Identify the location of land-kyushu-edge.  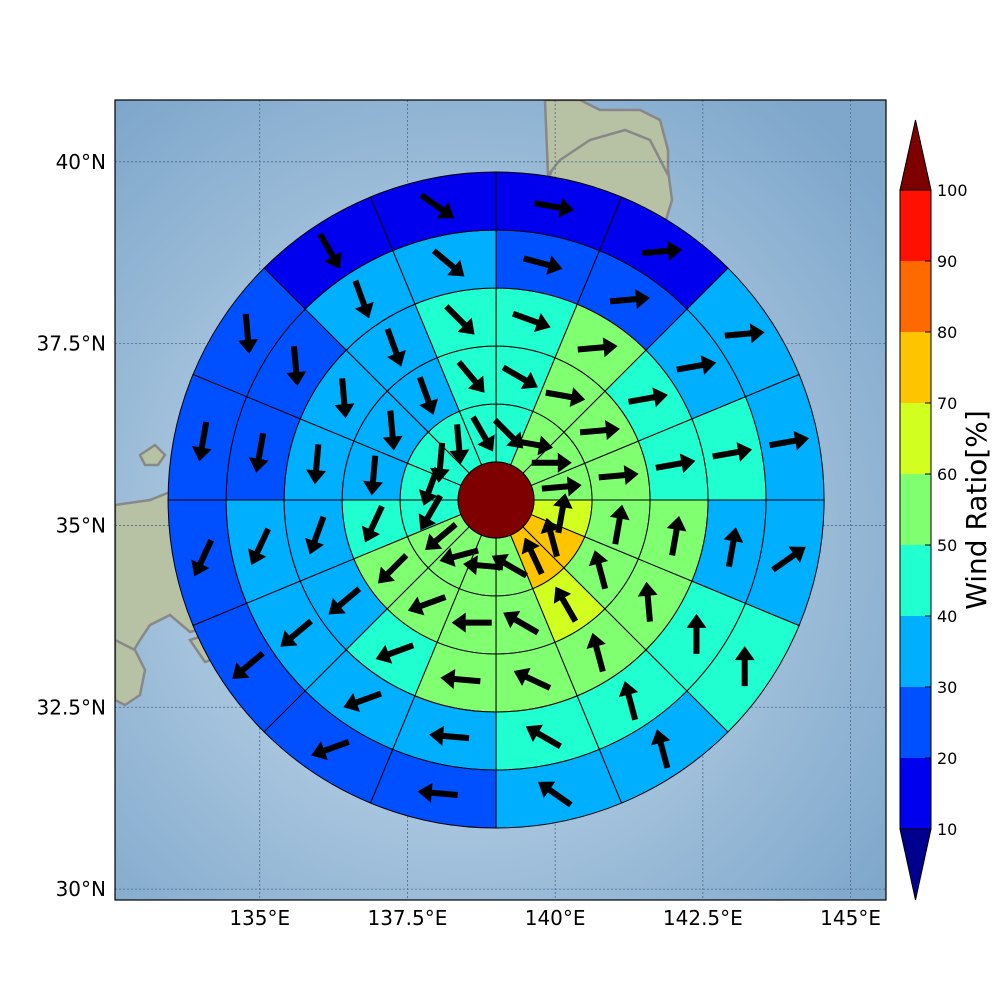
(131, 672).